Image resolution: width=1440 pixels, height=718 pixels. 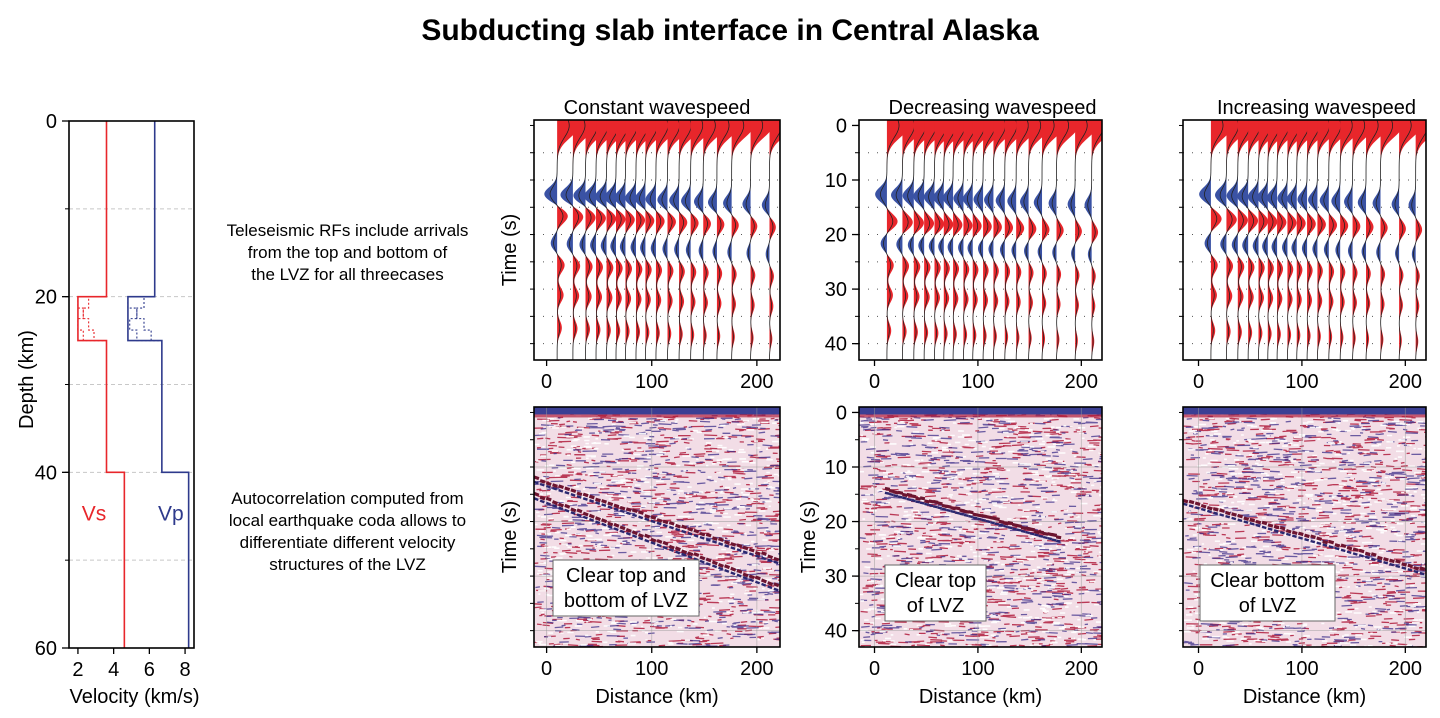 I want to click on x-tick-label: 0, so click(x=1198, y=669).